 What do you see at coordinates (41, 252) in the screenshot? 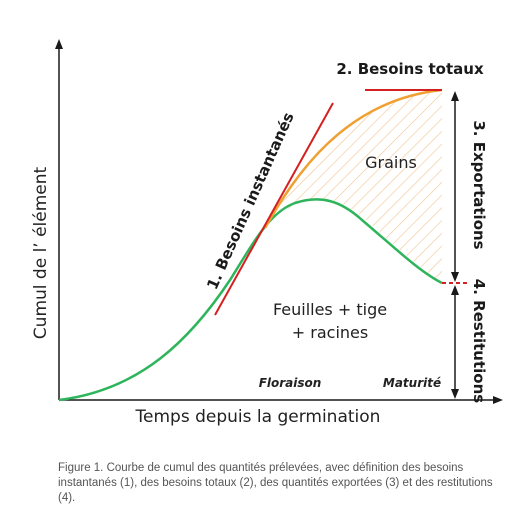
I see `y-axis-label: Cumul de l’ élément` at bounding box center [41, 252].